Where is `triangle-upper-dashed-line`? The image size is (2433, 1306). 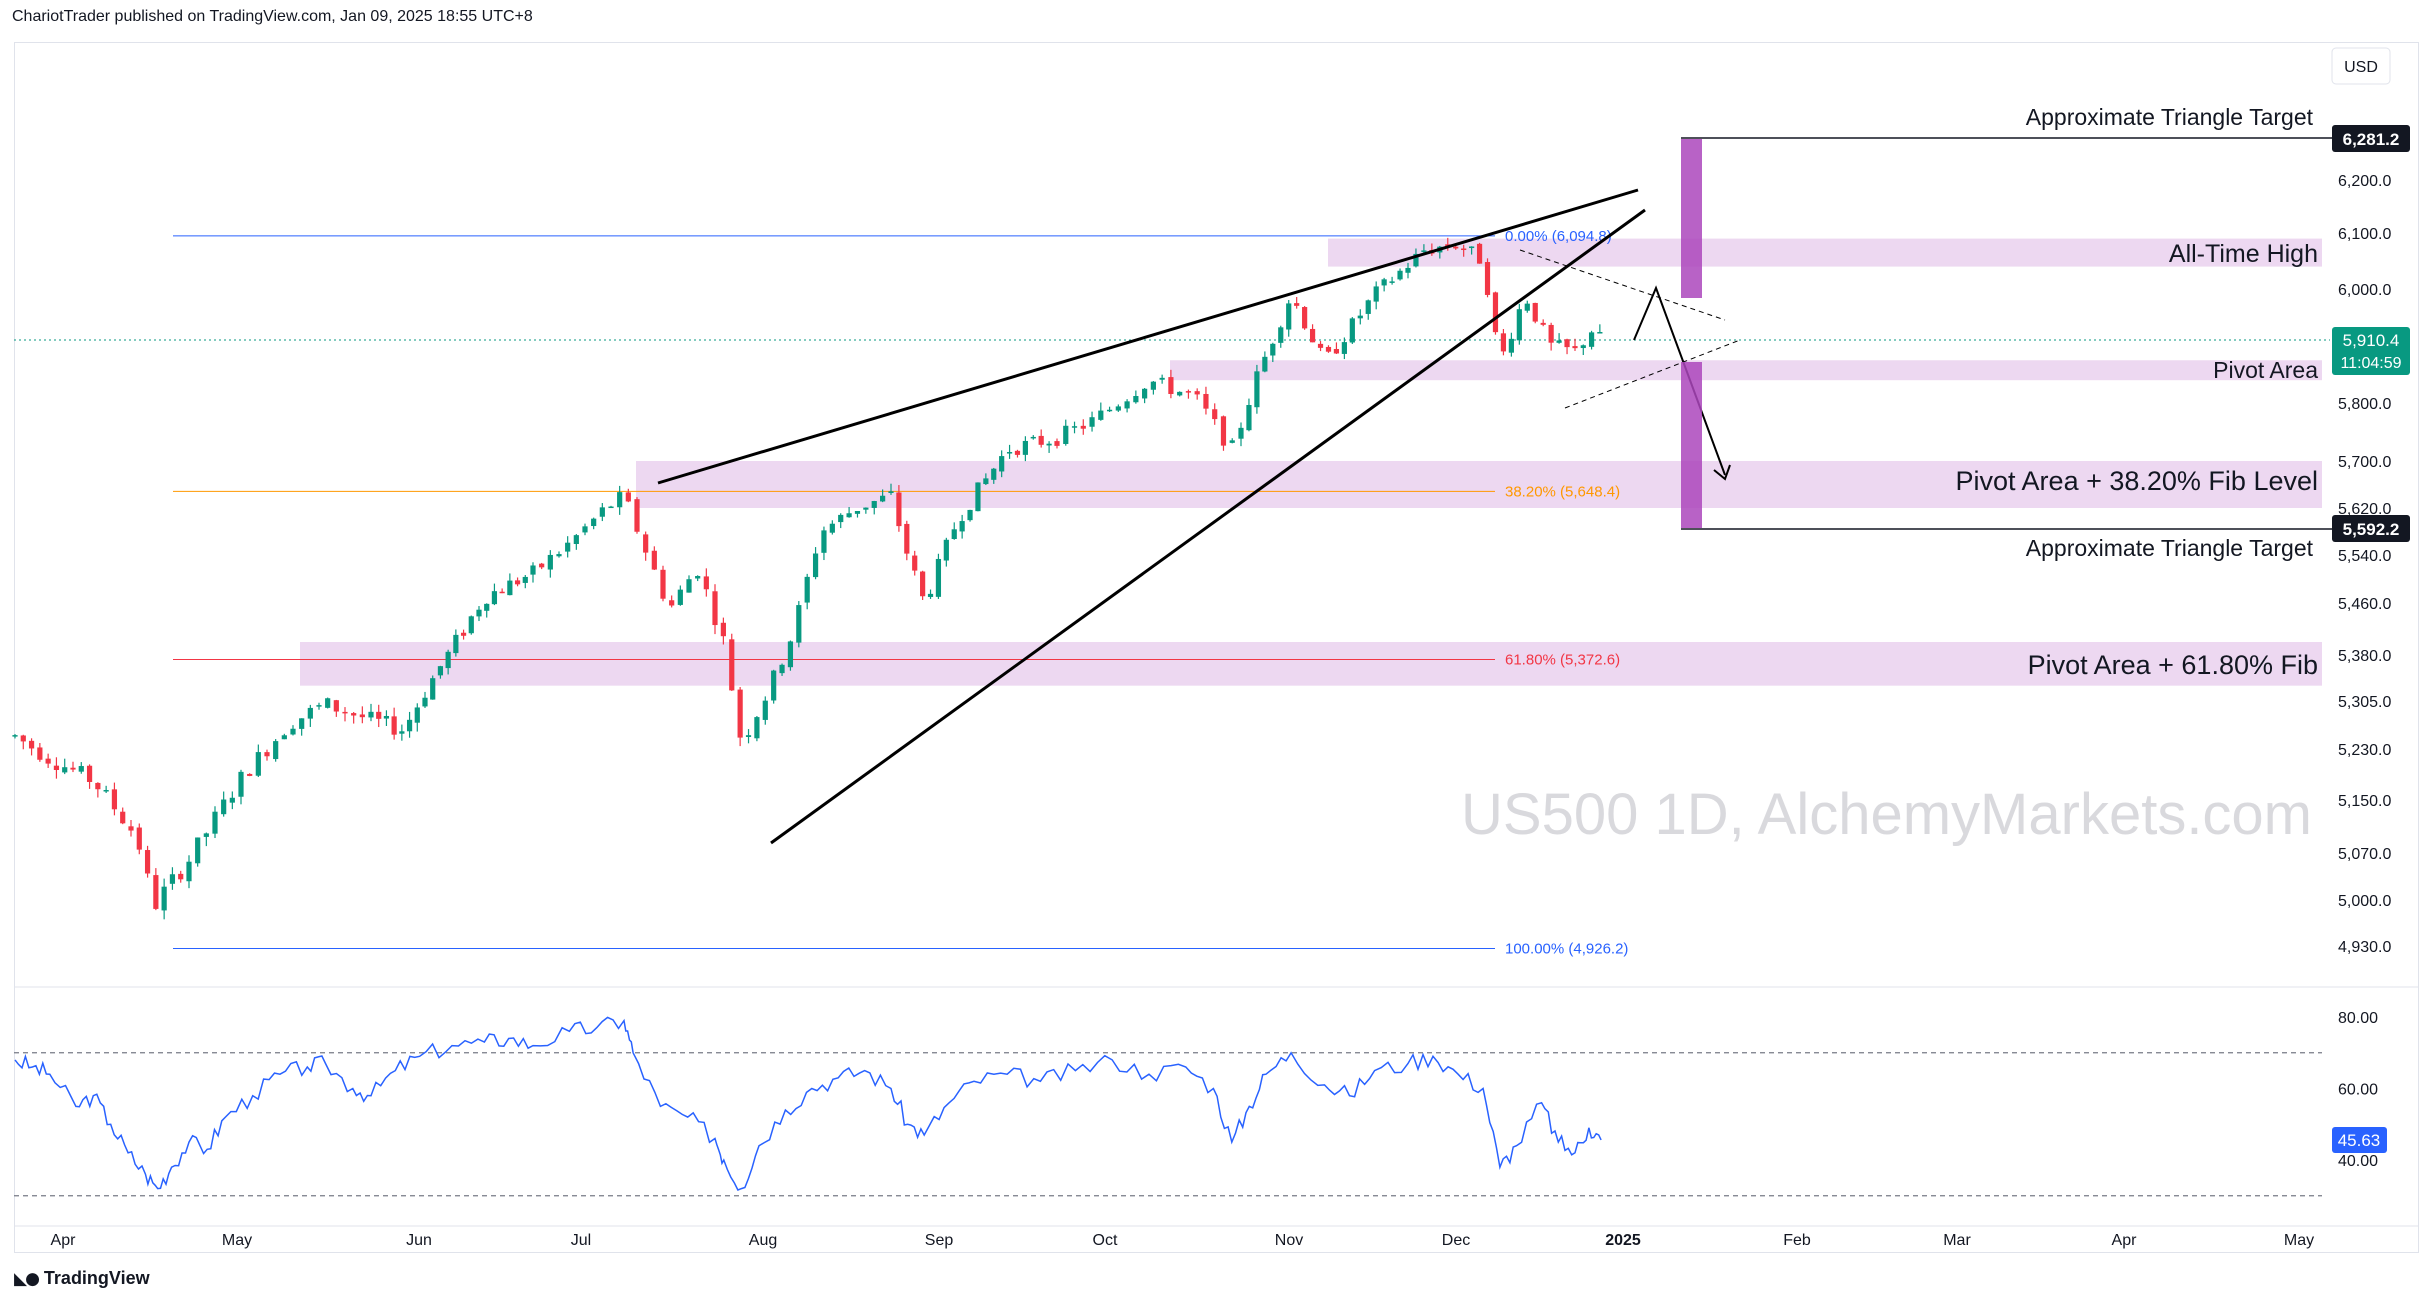 triangle-upper-dashed-line is located at coordinates (1622, 285).